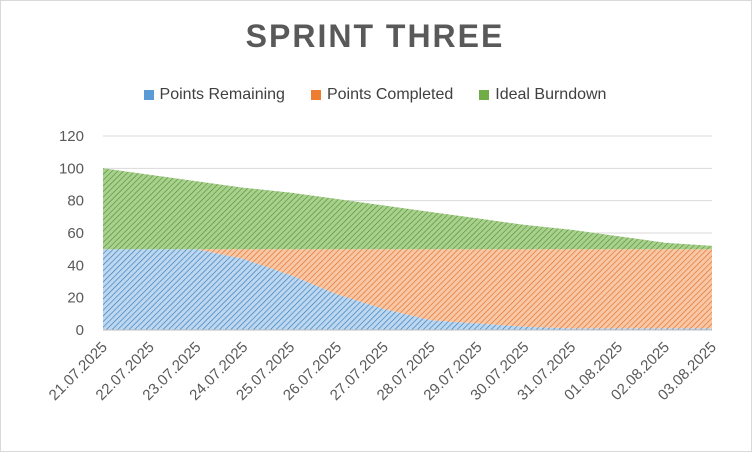 The height and width of the screenshot is (452, 752). Describe the element at coordinates (148, 95) in the screenshot. I see `legend-swatch-points-remaining` at that location.